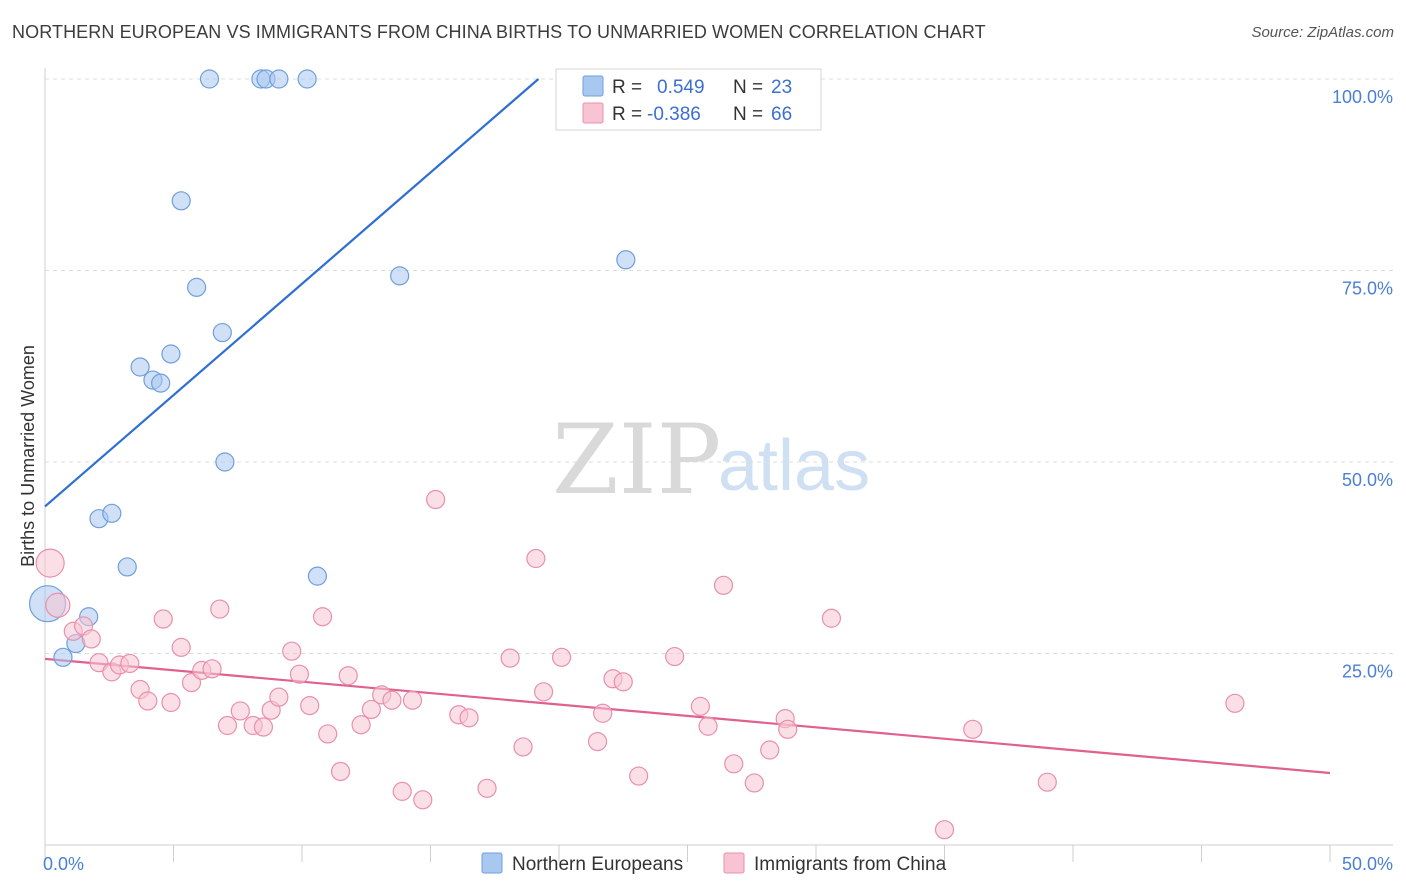 This screenshot has width=1406, height=892. Describe the element at coordinates (593, 113) in the screenshot. I see `legend-swatch-immigrants-china` at that location.